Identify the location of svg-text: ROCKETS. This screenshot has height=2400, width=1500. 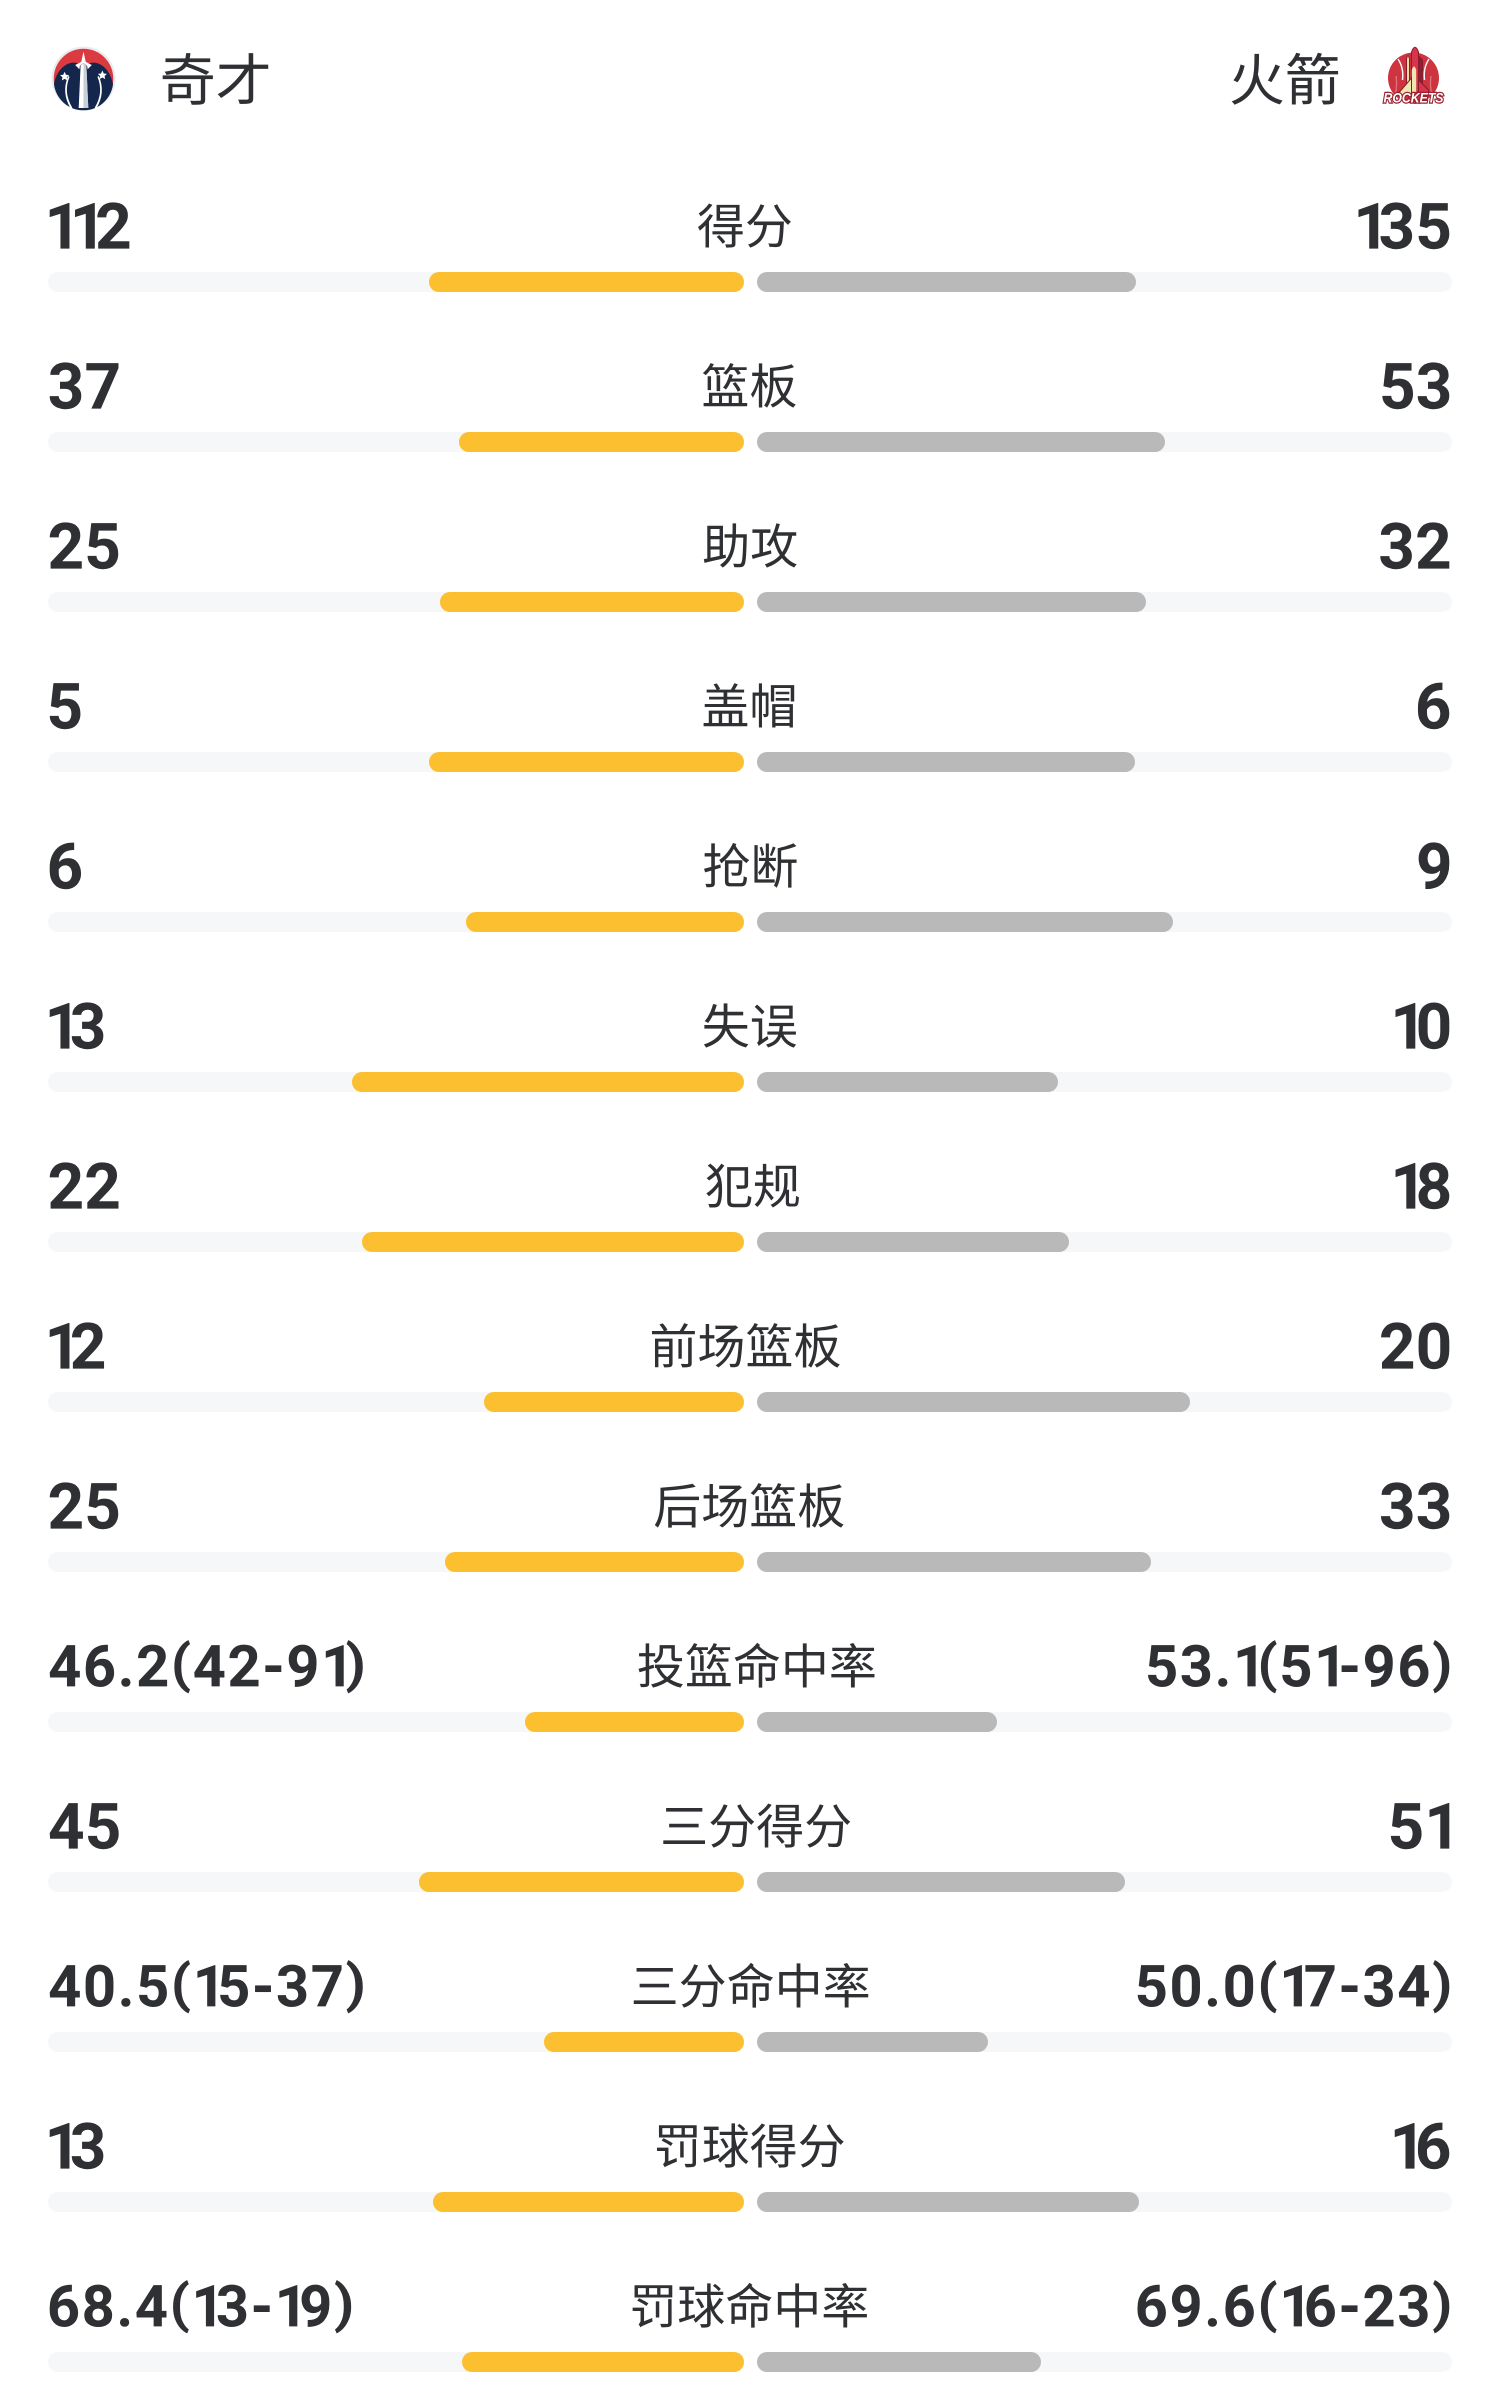
(1414, 97).